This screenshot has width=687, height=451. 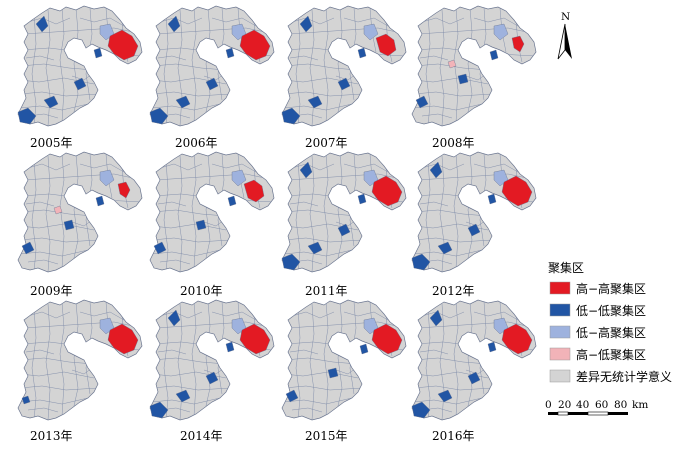 I want to click on scale-tick-0: 0, so click(x=548, y=405).